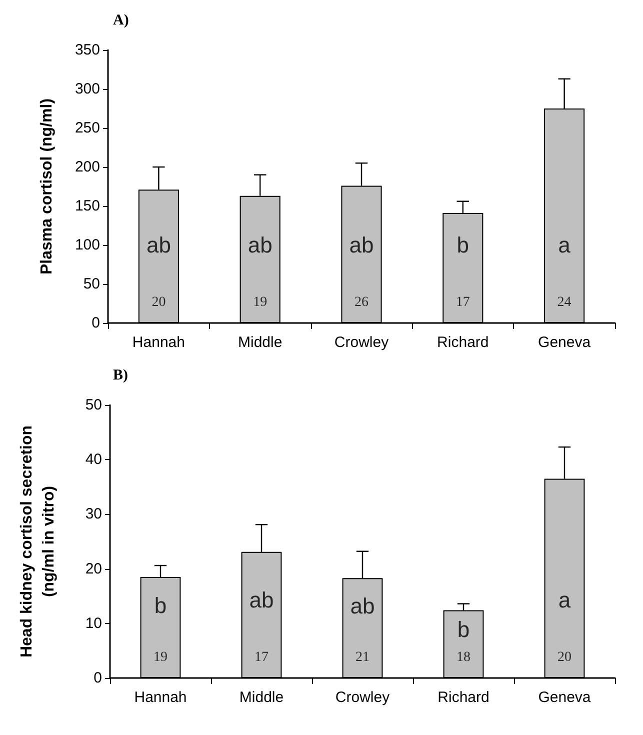  Describe the element at coordinates (93, 623) in the screenshot. I see `y-tick-label: 10` at that location.